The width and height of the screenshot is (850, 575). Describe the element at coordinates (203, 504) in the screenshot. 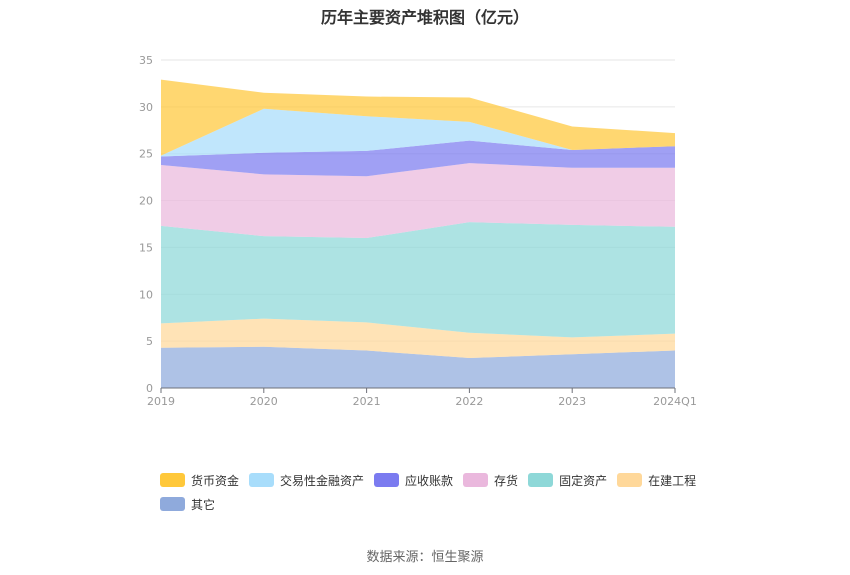

I see `legend-label: 其它` at that location.